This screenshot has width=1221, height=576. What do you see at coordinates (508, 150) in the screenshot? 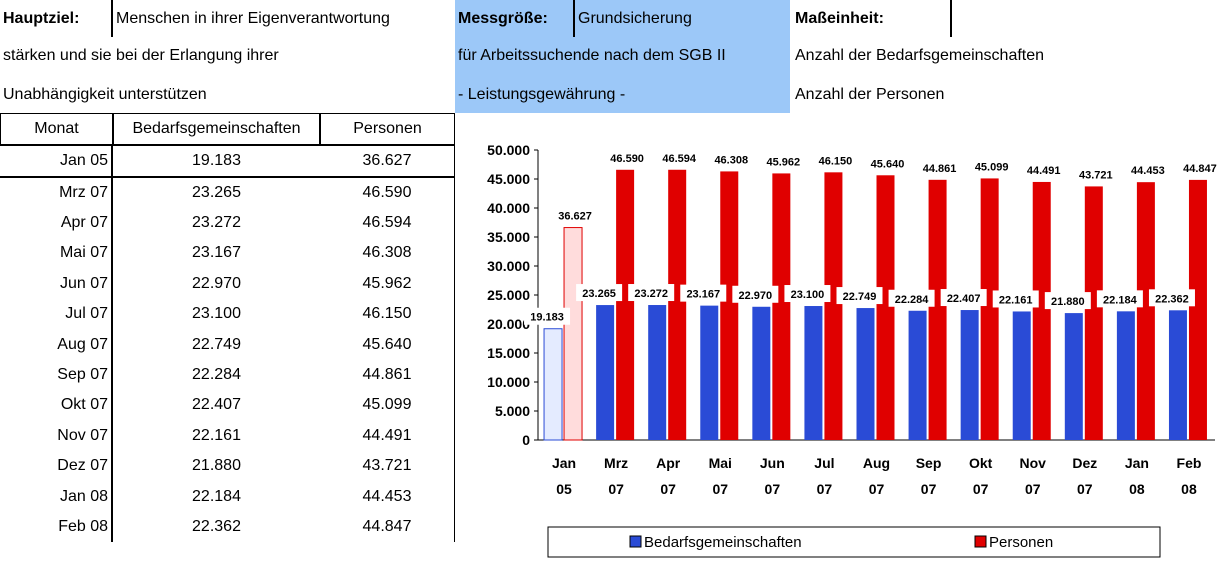
I see `y-tick-label: 50.000` at bounding box center [508, 150].